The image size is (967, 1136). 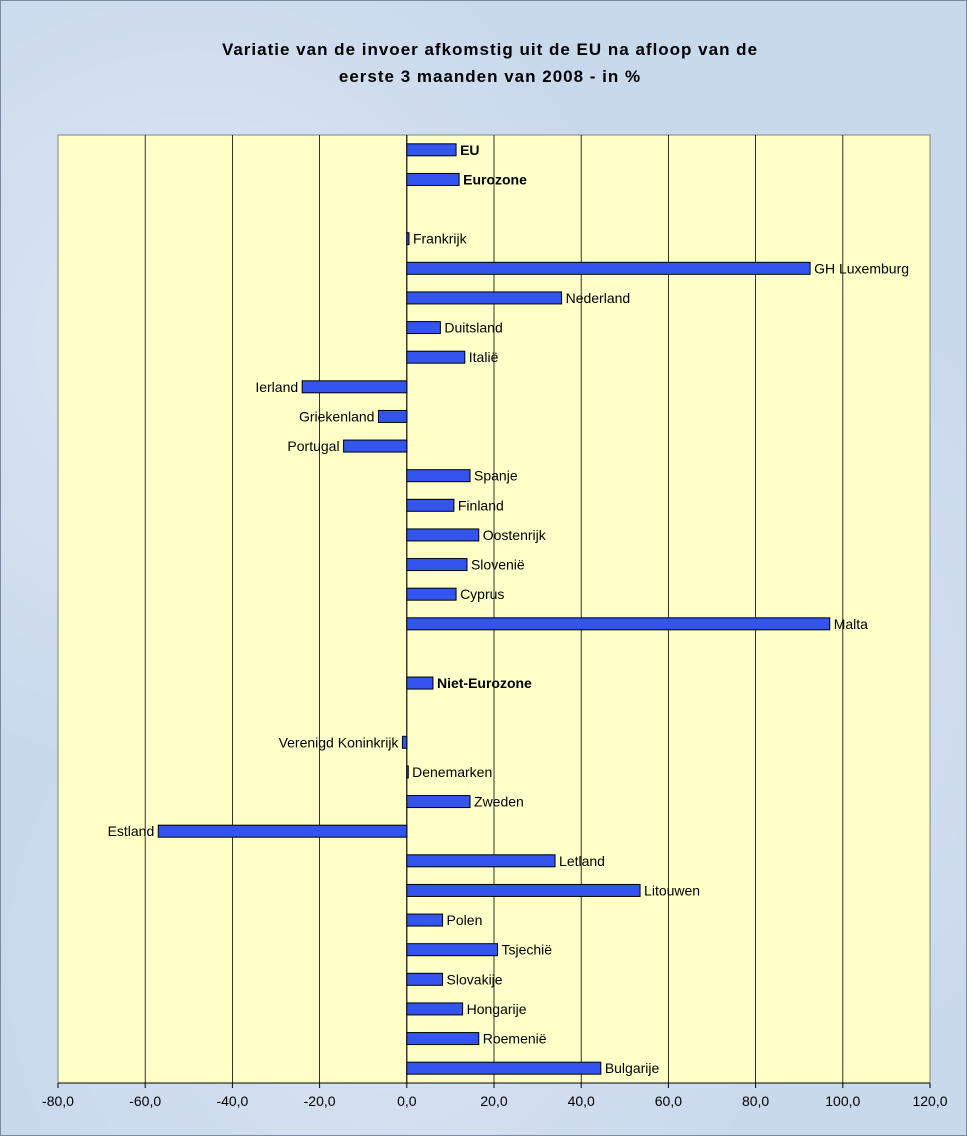 I want to click on bar-label: Cyprus, so click(x=482, y=594).